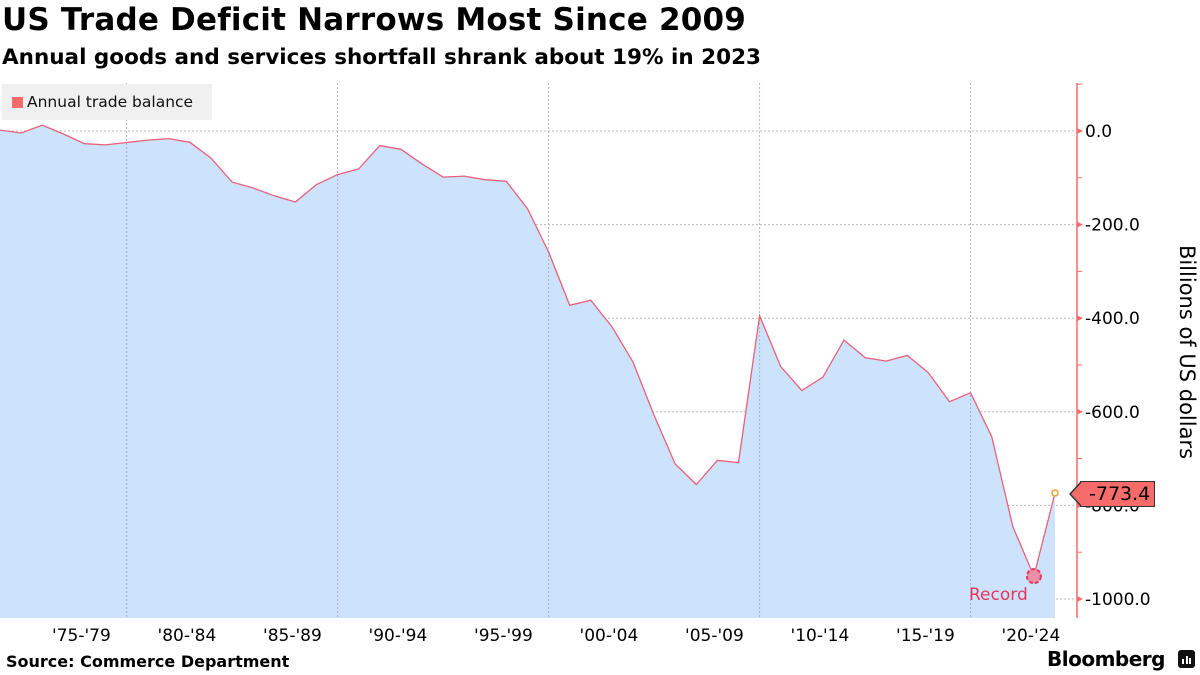 Image resolution: width=1200 pixels, height=675 pixels. I want to click on legend-label: Annual trade balance, so click(110, 102).